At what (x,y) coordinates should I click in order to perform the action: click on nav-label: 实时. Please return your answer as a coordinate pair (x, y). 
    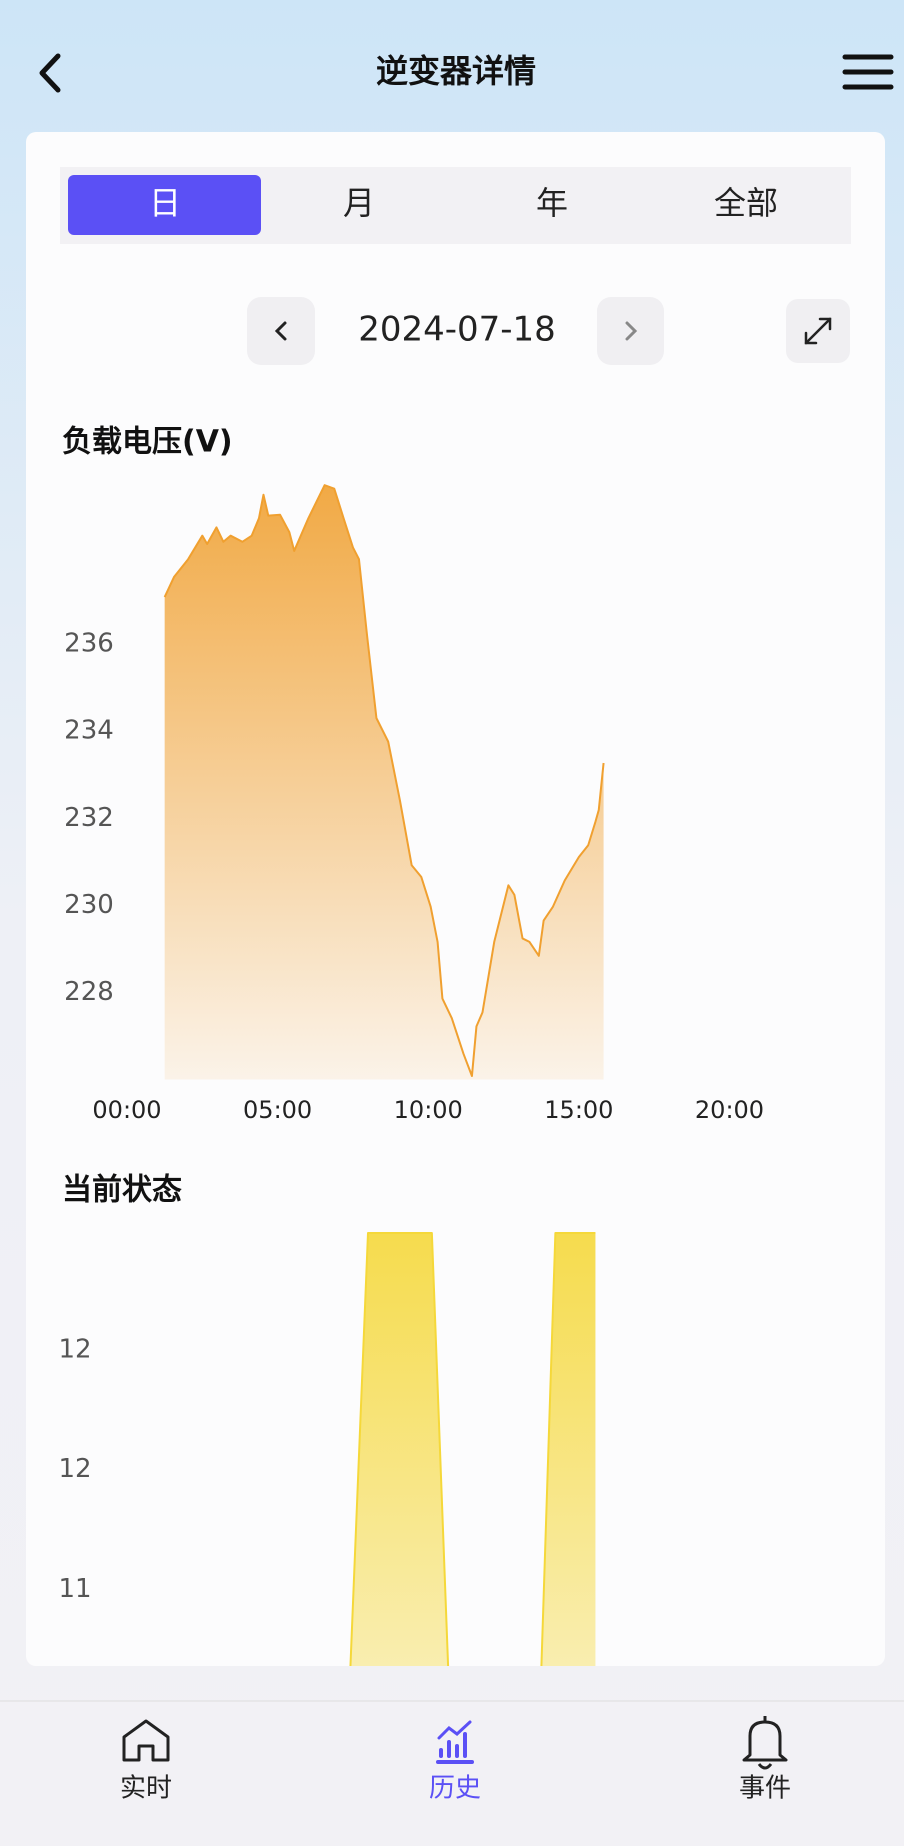
    Looking at the image, I should click on (146, 1789).